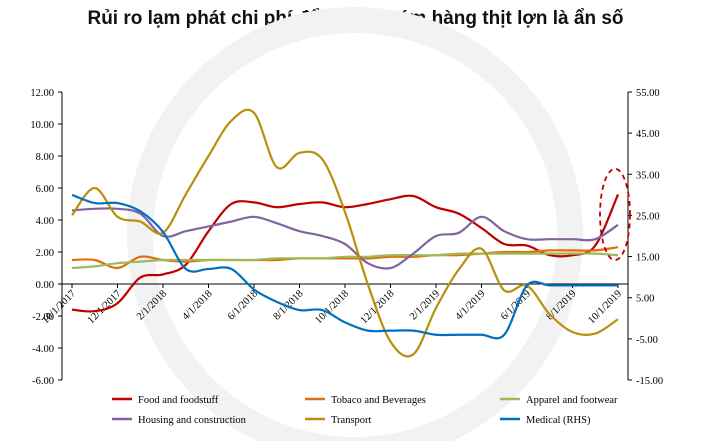 The image size is (711, 441). What do you see at coordinates (516, 305) in the screenshot?
I see `x-tick-label: 6/1/2019` at bounding box center [516, 305].